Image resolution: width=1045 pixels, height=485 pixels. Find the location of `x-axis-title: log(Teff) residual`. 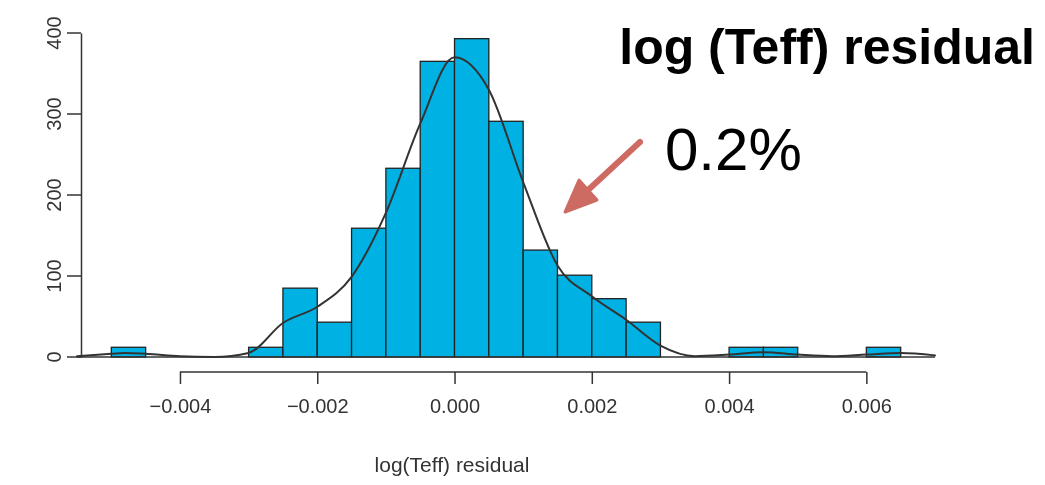

x-axis-title: log(Teff) residual is located at coordinates (452, 464).